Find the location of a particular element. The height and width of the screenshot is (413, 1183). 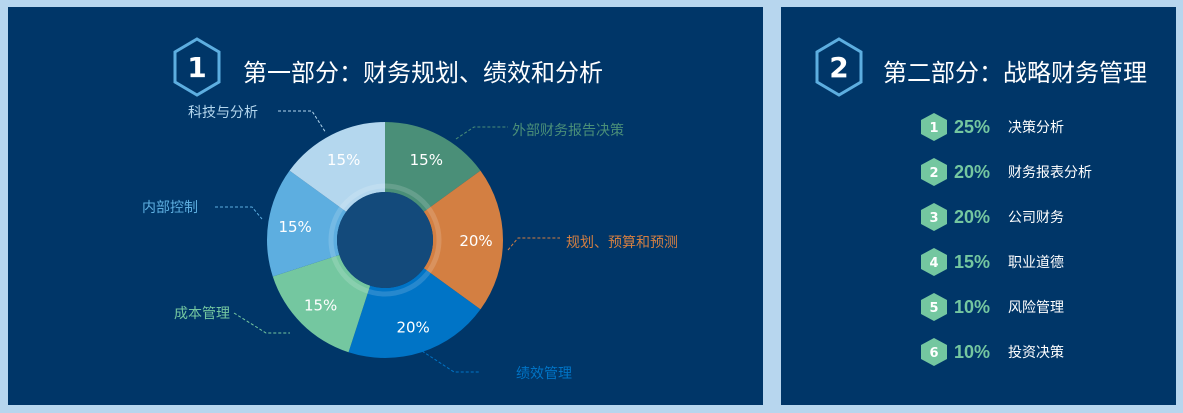

donut-hole is located at coordinates (385, 240).